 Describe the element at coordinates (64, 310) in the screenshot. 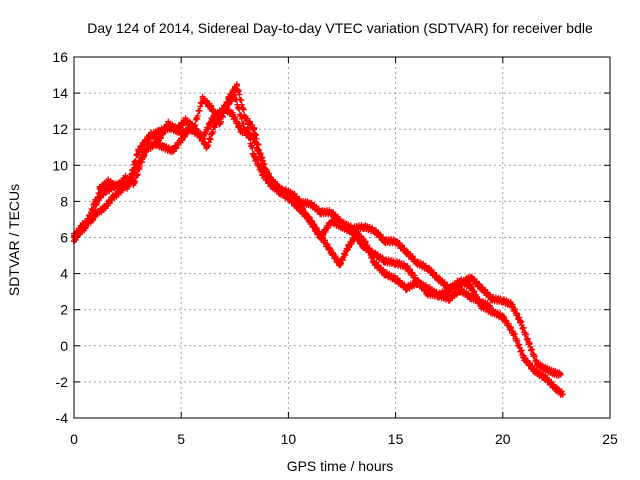

I see `y-tick-label: 2` at that location.